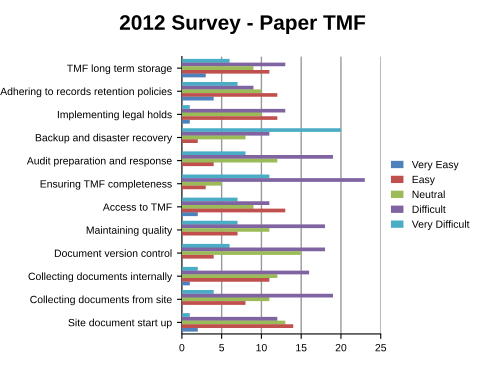  I want to click on x-tick-label: 5, so click(221, 348).